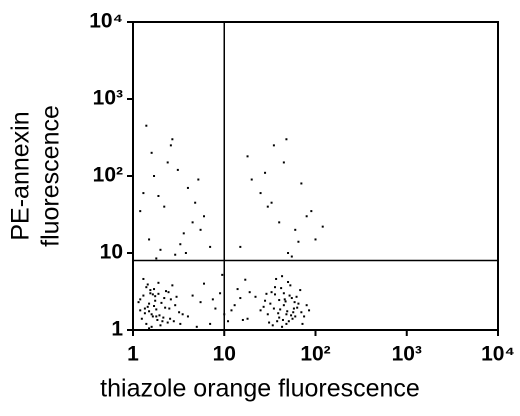 This screenshot has height=416, width=520. What do you see at coordinates (260, 389) in the screenshot?
I see `x-axis-title: thiazole orange fluorescence` at bounding box center [260, 389].